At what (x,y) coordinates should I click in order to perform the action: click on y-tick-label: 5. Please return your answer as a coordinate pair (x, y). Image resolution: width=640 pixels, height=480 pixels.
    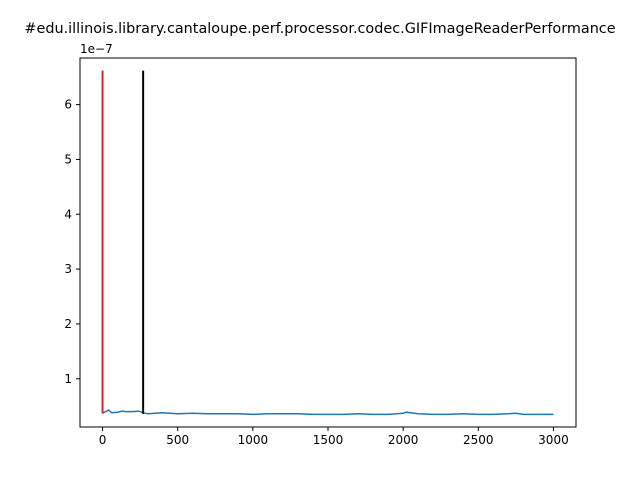
    Looking at the image, I should click on (68, 159).